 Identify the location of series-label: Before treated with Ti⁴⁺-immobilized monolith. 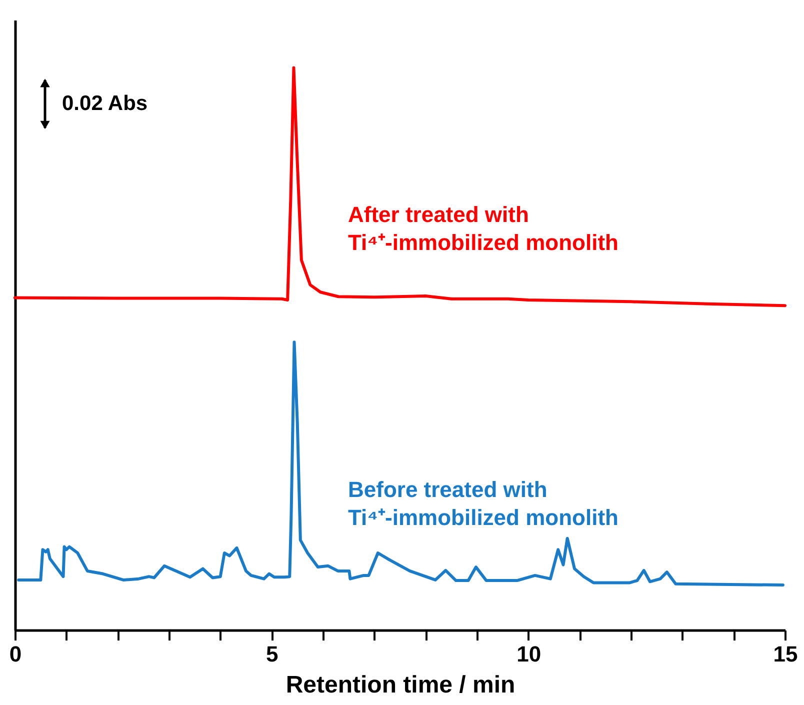
(483, 503).